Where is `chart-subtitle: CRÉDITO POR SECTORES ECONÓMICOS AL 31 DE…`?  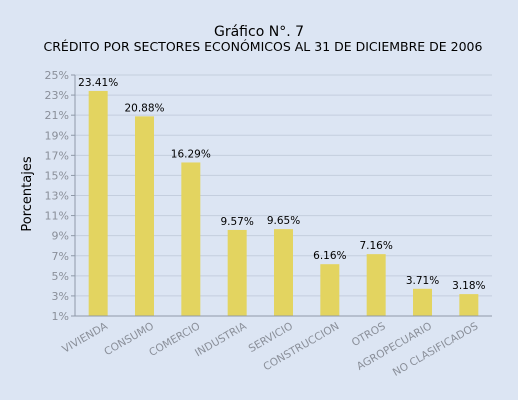 chart-subtitle: CRÉDITO POR SECTORES ECONÓMICOS AL 31 DE… is located at coordinates (263, 46).